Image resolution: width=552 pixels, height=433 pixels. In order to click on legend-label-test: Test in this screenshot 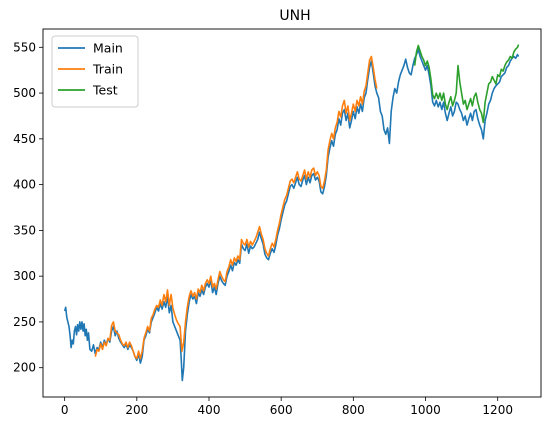, I will do `click(105, 90)`.